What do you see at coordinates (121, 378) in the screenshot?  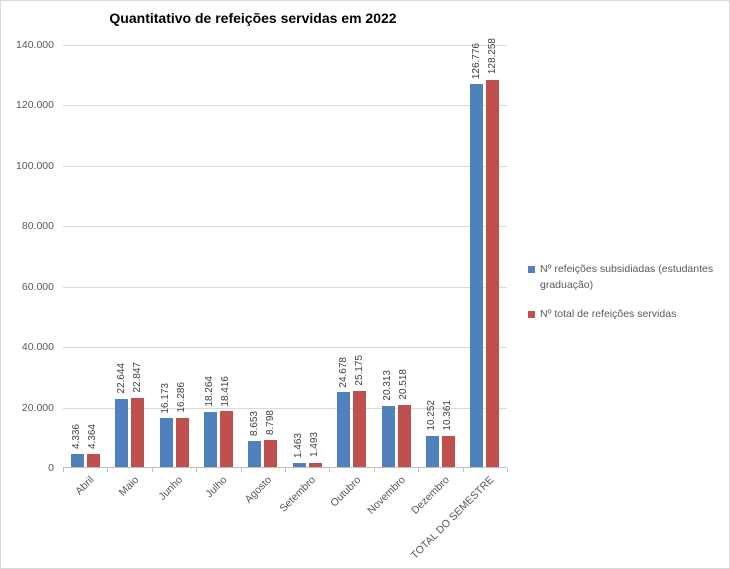 I see `data-label: 22.644` at bounding box center [121, 378].